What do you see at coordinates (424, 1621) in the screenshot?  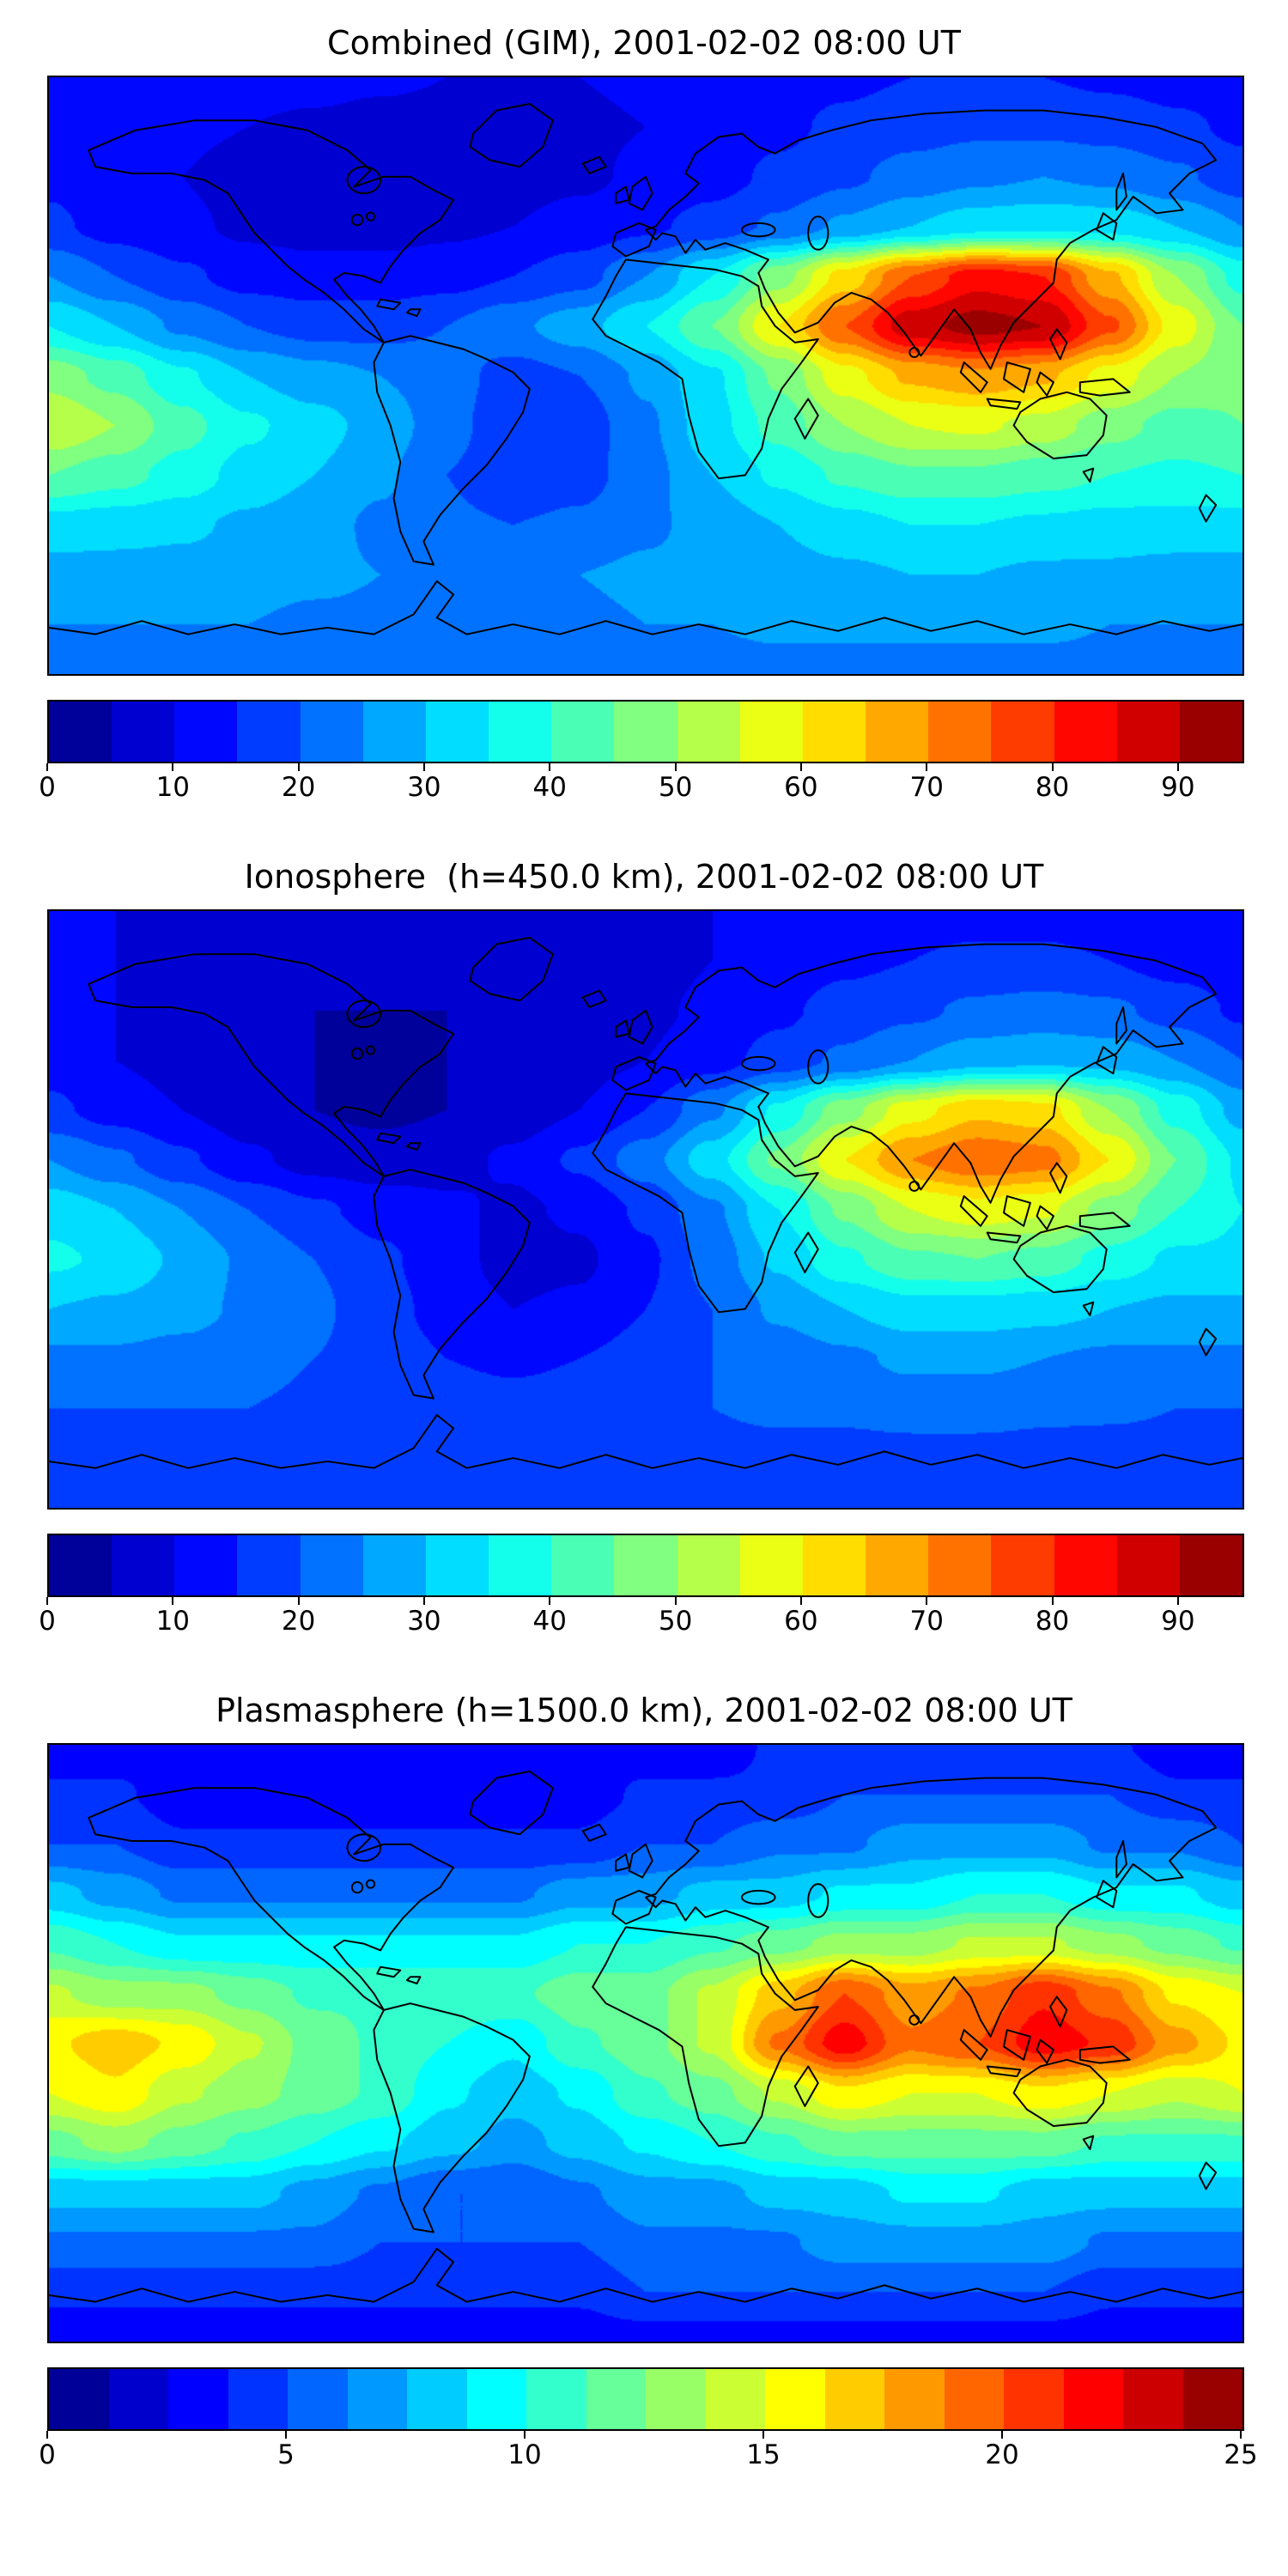 I see `colorbar-tick-label: 30` at bounding box center [424, 1621].